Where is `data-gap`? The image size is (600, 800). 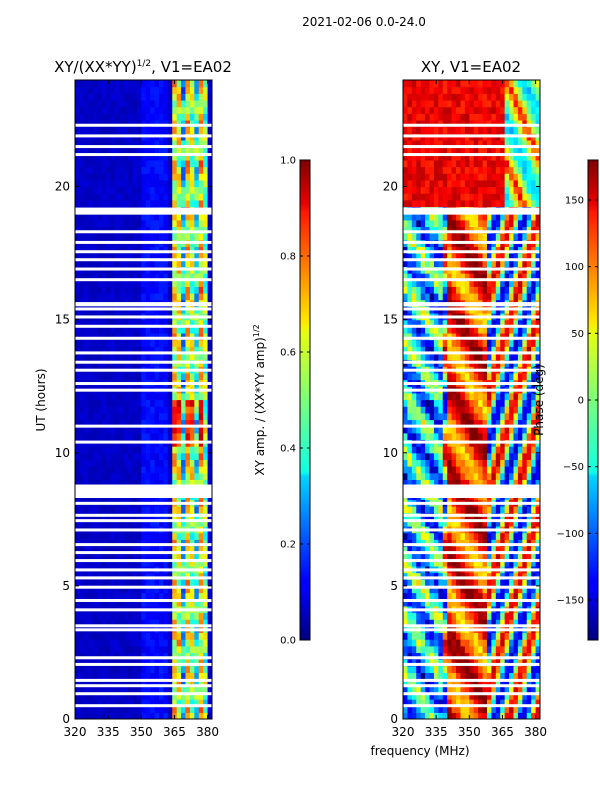 data-gap is located at coordinates (143, 587).